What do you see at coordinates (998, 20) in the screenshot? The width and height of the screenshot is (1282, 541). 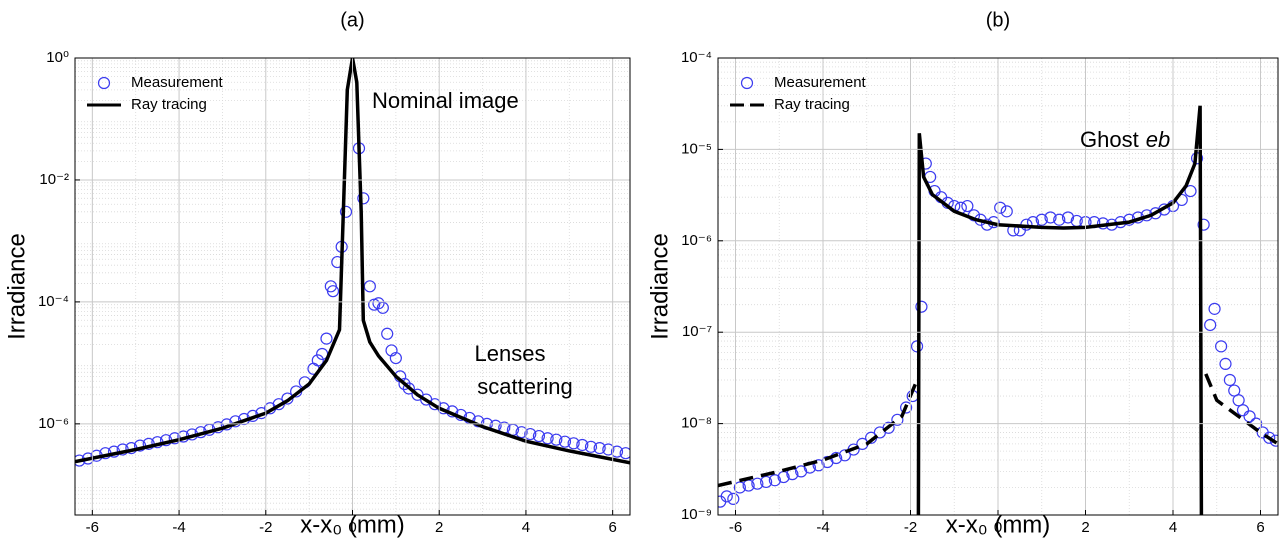 I see `chart-title: (b)` at bounding box center [998, 20].